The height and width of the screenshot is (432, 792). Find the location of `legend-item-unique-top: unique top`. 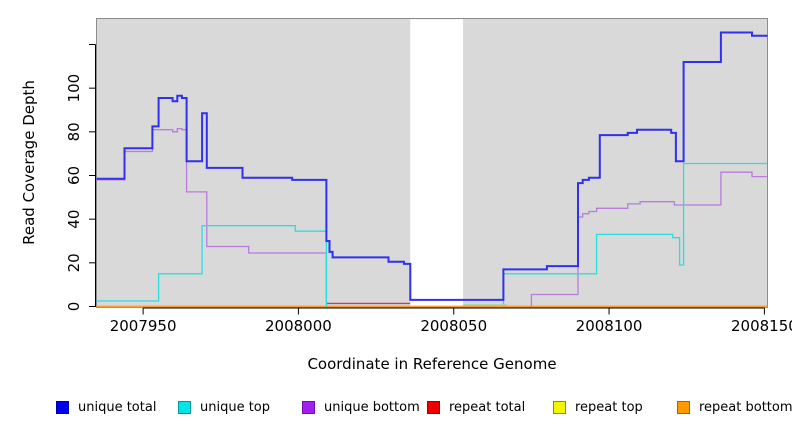

legend-item-unique-top: unique top is located at coordinates (224, 407).